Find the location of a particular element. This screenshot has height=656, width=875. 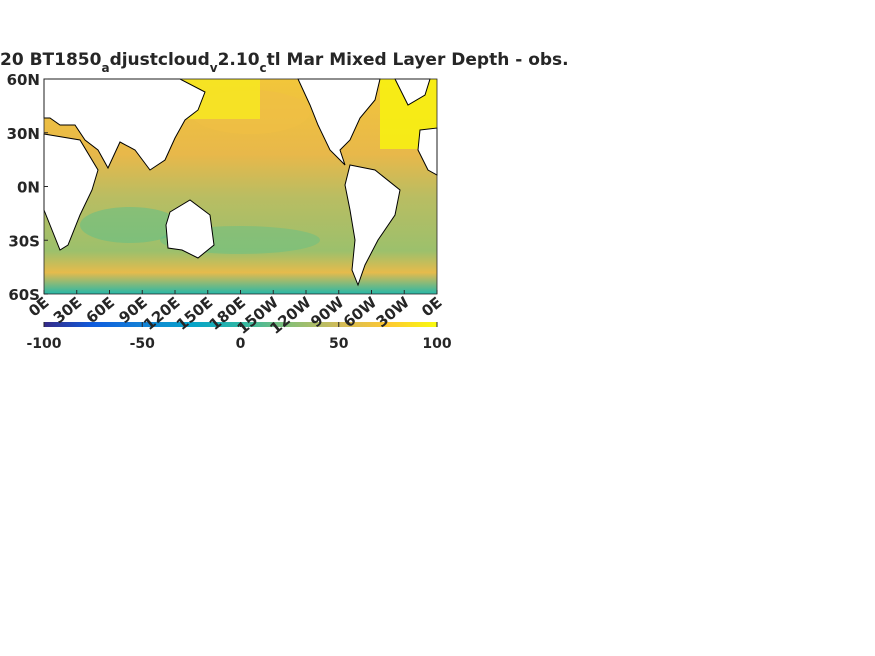

title-part: 20 BT1850 is located at coordinates (51, 60).